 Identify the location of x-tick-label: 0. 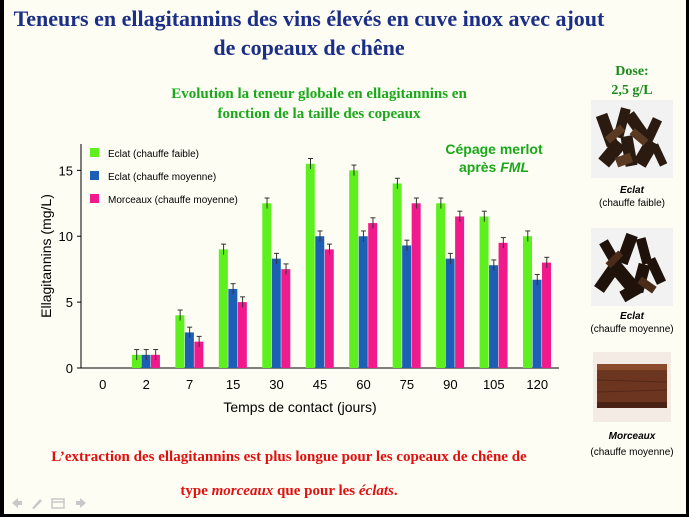
(102, 384).